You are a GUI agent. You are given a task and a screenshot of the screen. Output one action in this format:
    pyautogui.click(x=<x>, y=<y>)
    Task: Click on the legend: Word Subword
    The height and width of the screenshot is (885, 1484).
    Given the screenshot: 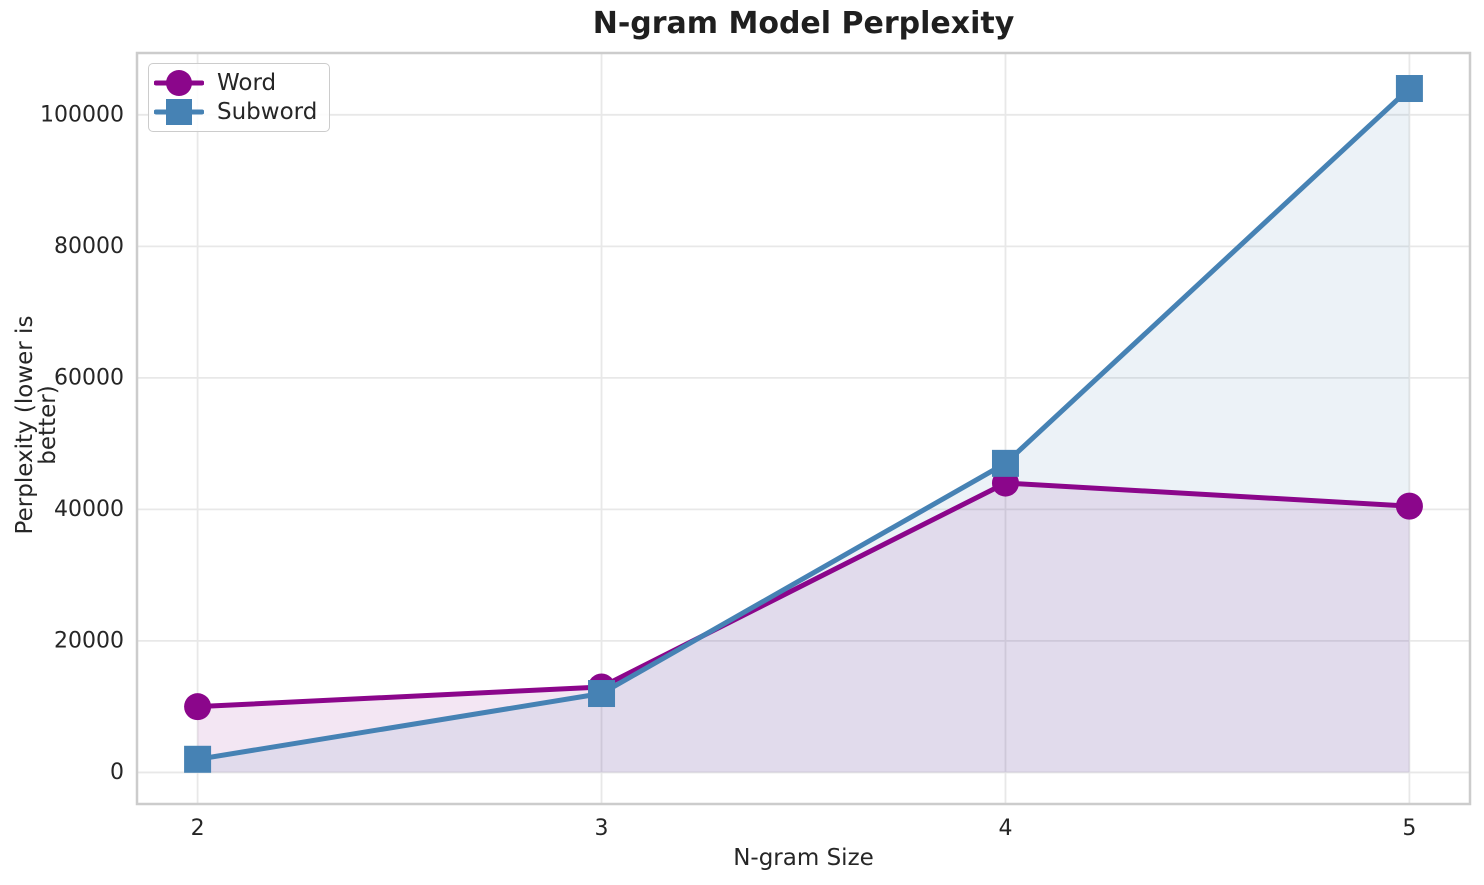 What is the action you would take?
    pyautogui.click(x=239, y=97)
    